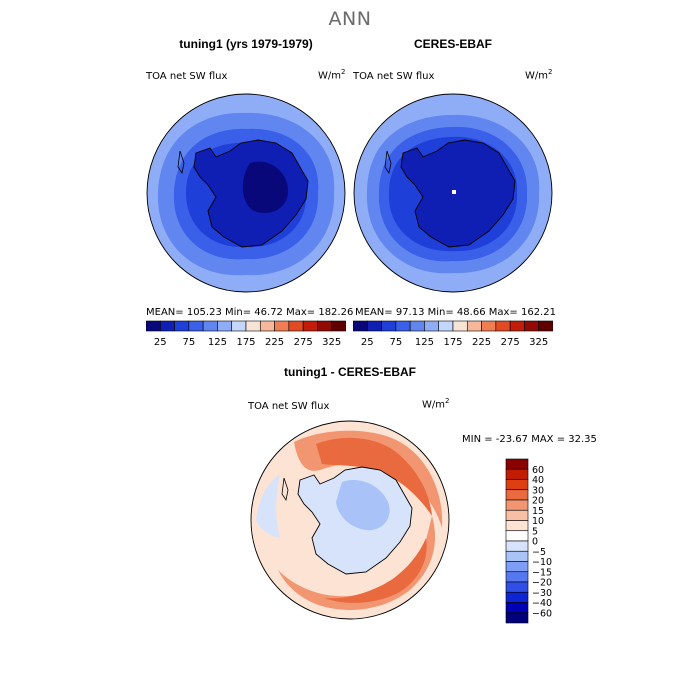  I want to click on variable-label-ceres: TOA net SW flux, so click(394, 76).